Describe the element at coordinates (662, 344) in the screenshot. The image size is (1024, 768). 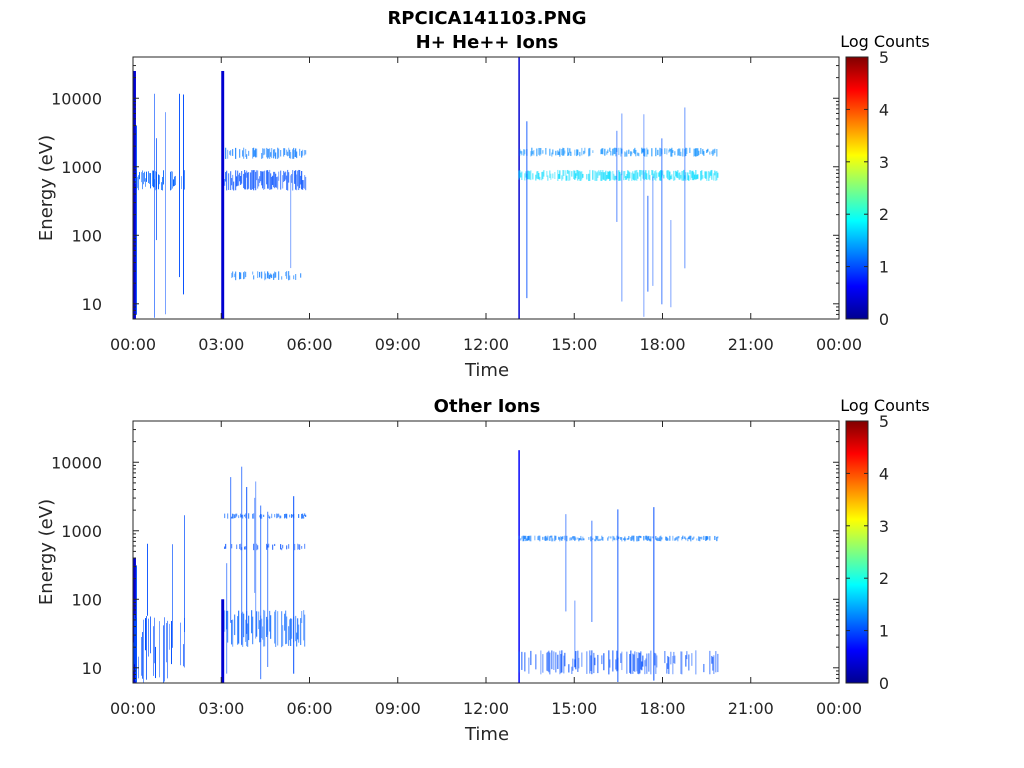
I see `x-tick-label: 18:00` at that location.